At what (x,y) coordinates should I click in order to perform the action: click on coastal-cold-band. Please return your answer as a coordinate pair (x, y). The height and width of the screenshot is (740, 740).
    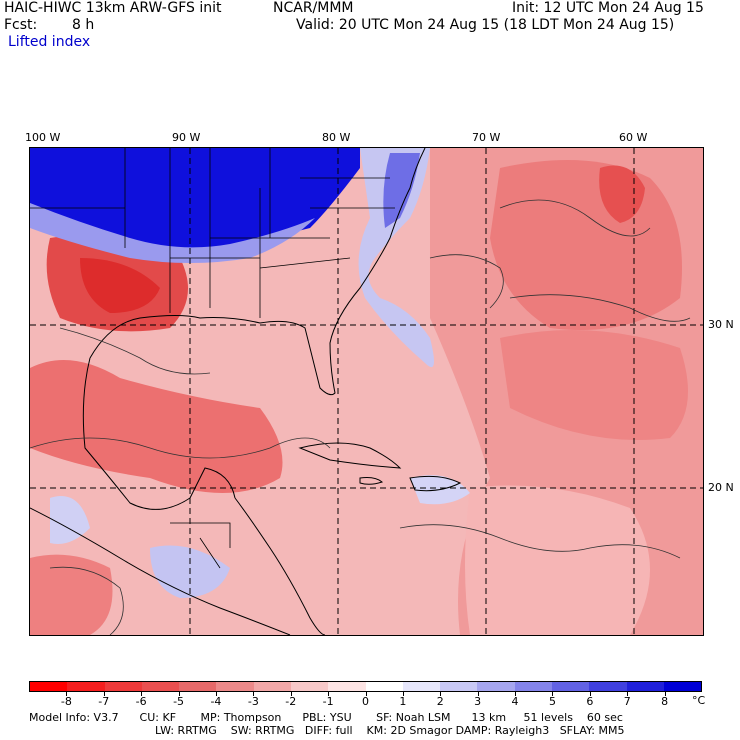
    Looking at the image, I should click on (396, 258).